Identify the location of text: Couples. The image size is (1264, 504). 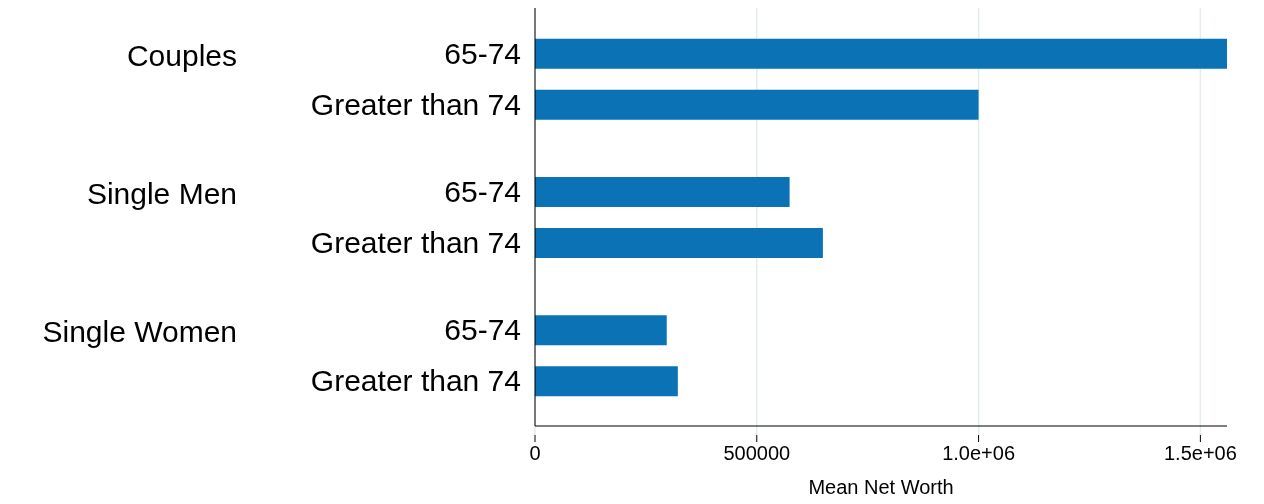
(181, 55).